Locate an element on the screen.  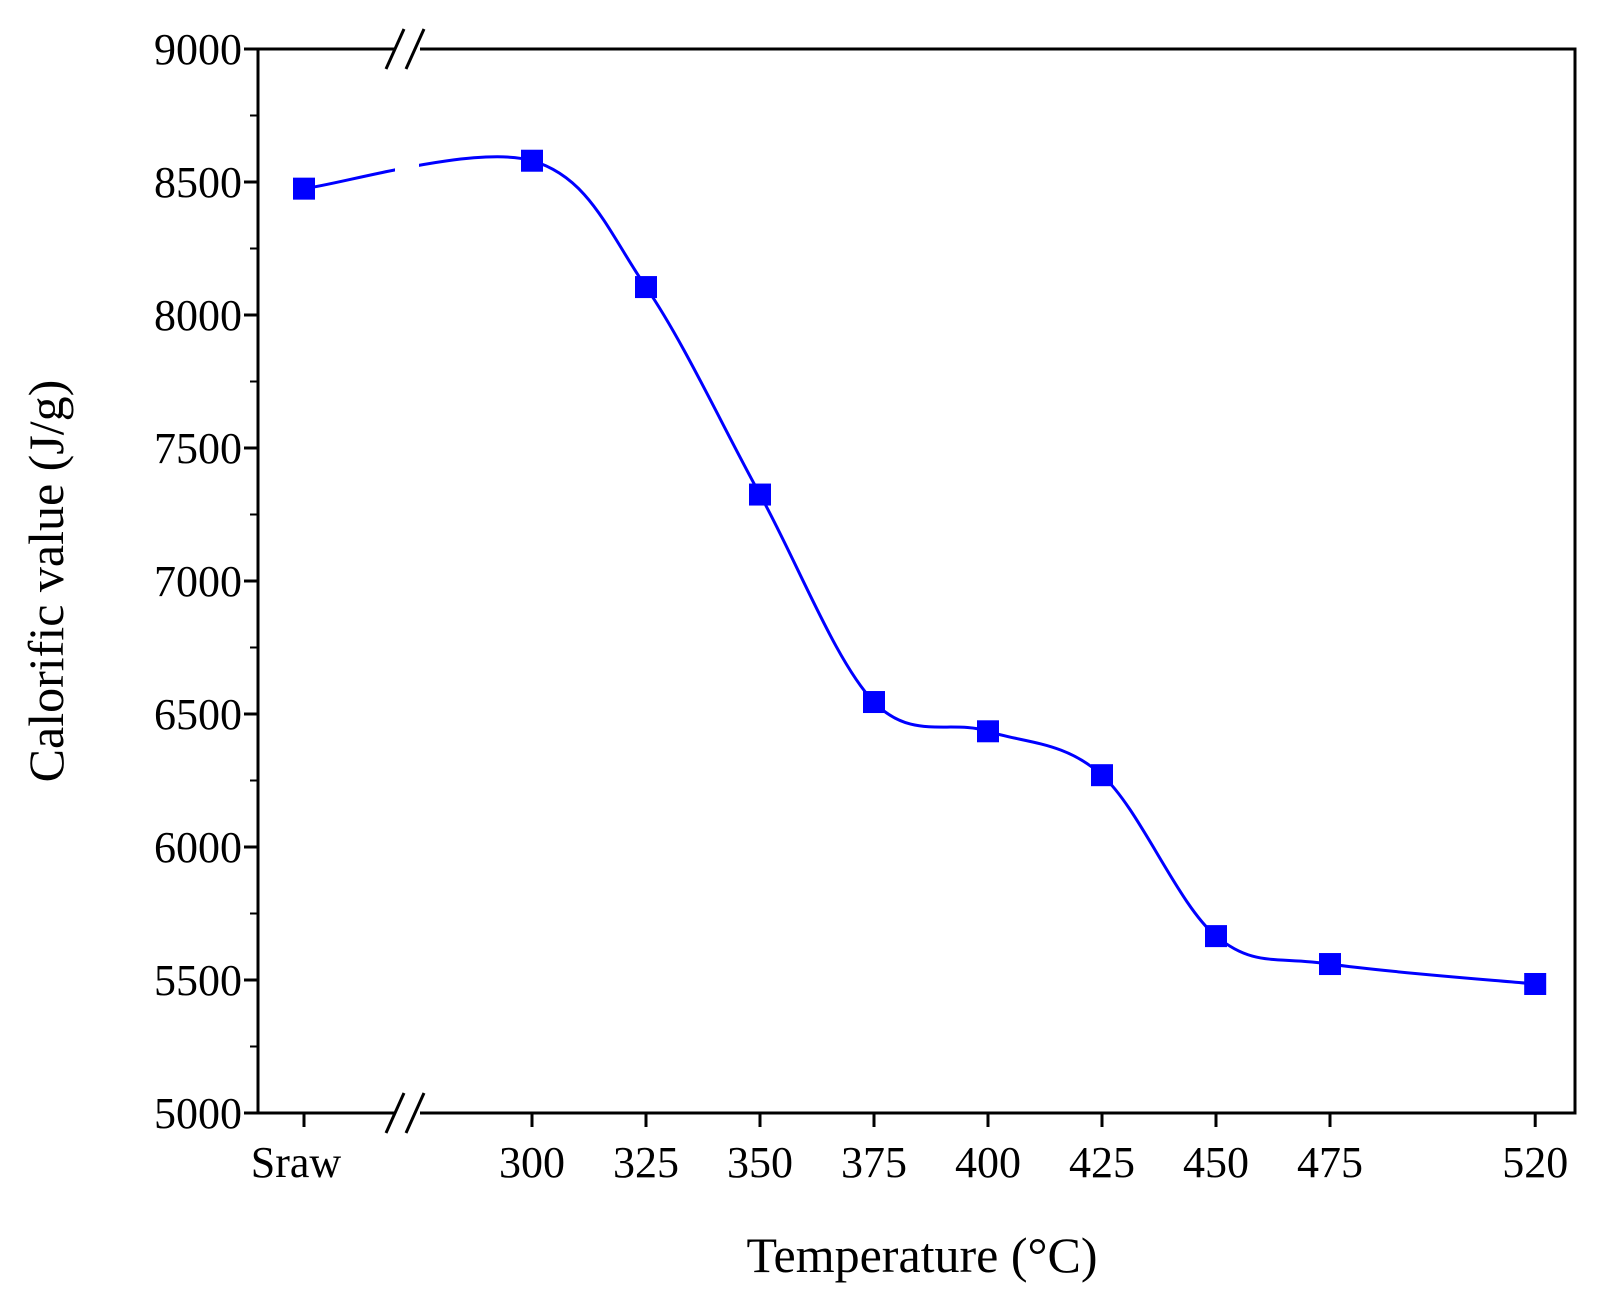
y-tick-label: 5500 is located at coordinates (198, 980).